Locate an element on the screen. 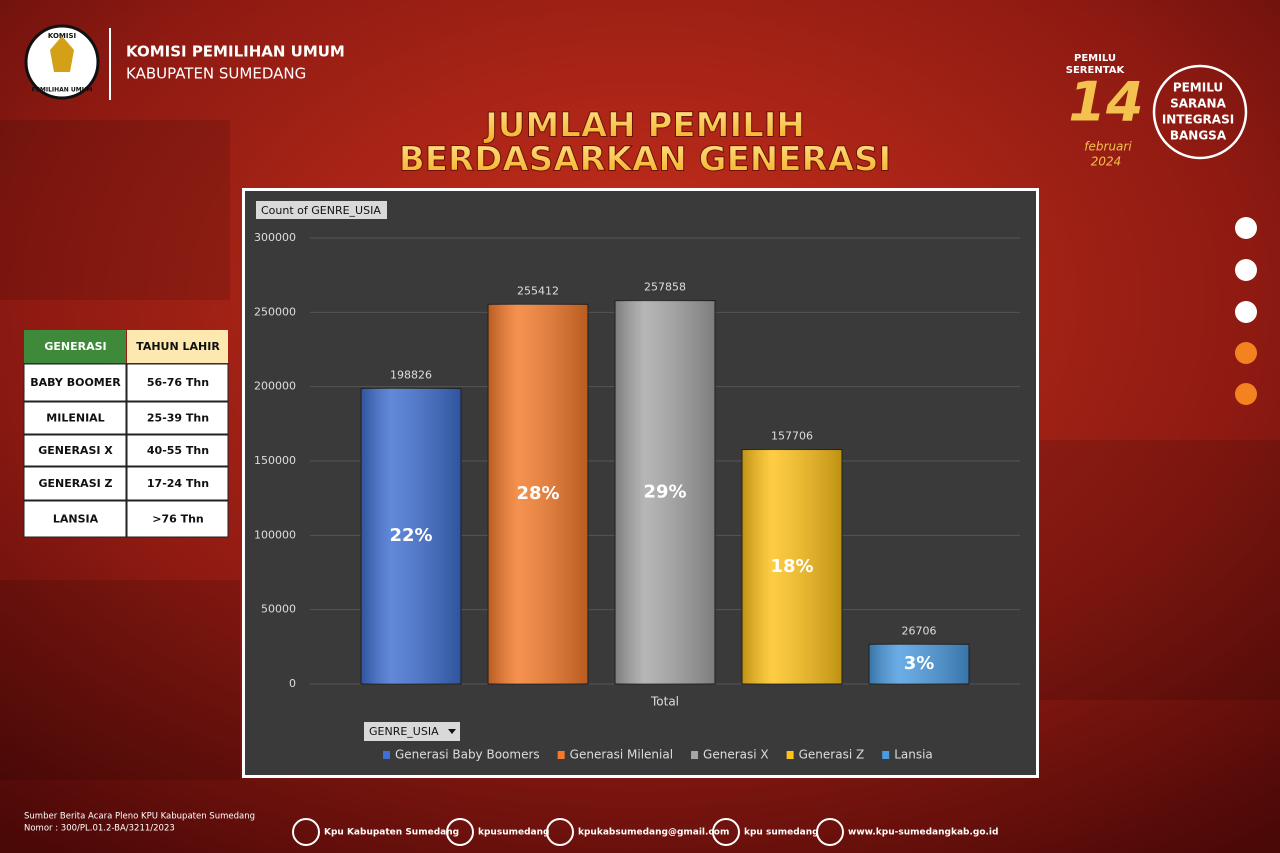  table-cell-text: 56-76 Thn is located at coordinates (178, 382).